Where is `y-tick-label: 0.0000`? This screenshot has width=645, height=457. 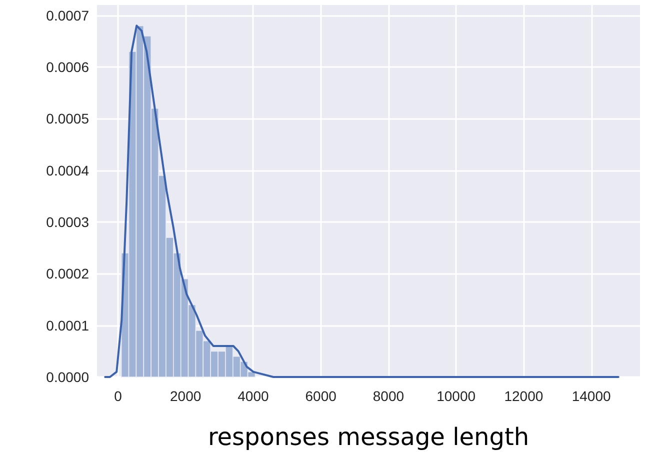 y-tick-label: 0.0000 is located at coordinates (68, 377).